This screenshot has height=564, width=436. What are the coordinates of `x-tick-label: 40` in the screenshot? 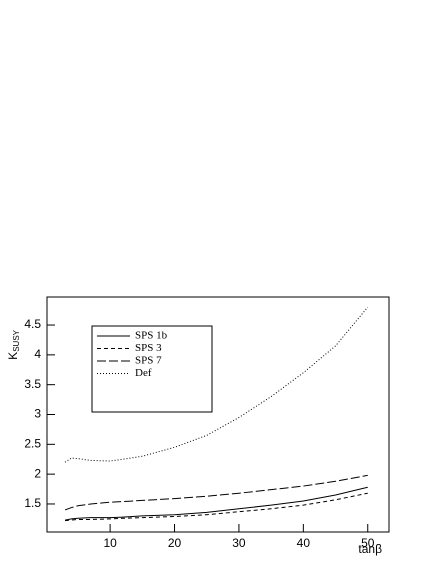 It's located at (304, 543).